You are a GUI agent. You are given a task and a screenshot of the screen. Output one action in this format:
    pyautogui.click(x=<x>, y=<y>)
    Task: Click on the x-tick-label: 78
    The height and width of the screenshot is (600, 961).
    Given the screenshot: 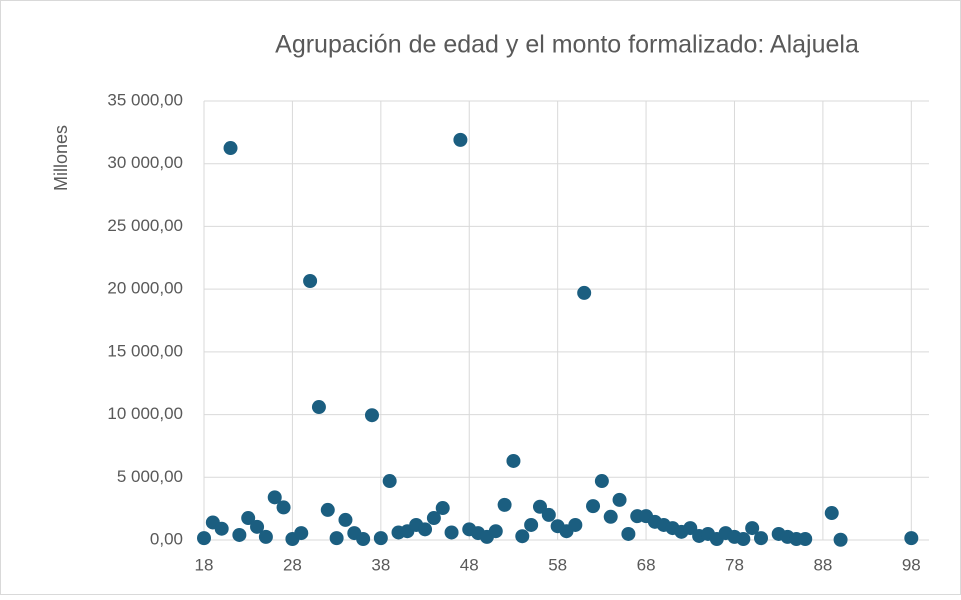 What is the action you would take?
    pyautogui.click(x=734, y=564)
    